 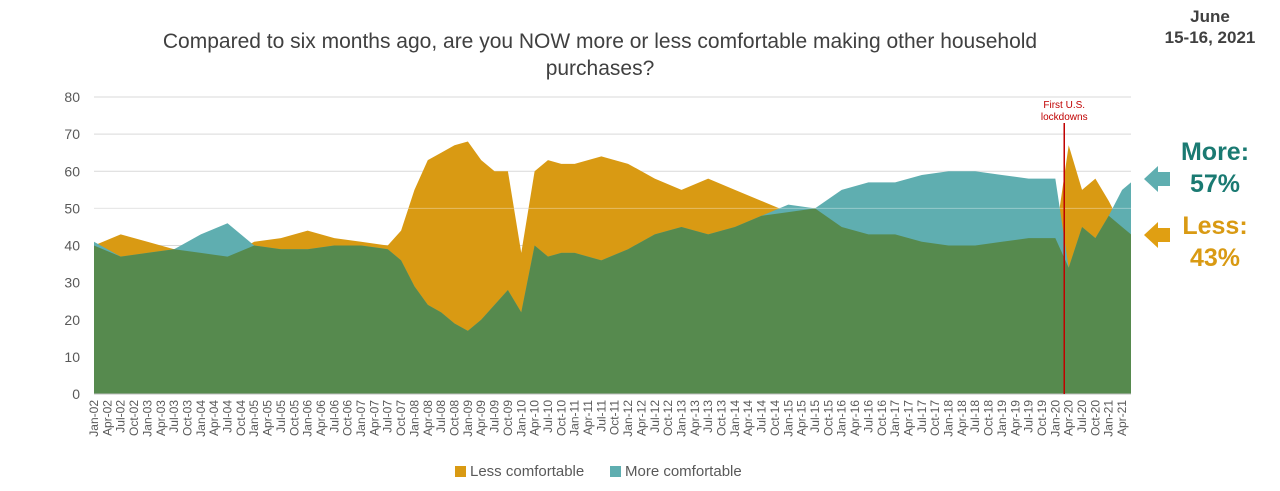 What do you see at coordinates (161, 418) in the screenshot?
I see `x-tick-label: Apr-03` at bounding box center [161, 418].